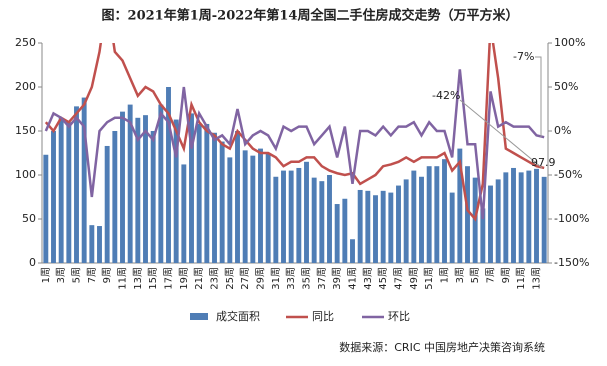 This screenshot has height=366, width=607. I want to click on y2-tick-label: 100%, so click(569, 42).